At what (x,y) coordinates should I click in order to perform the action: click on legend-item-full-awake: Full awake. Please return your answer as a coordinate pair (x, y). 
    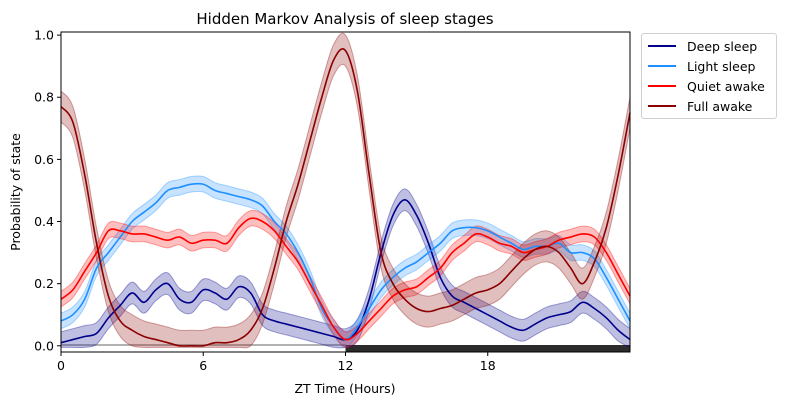
    Looking at the image, I should click on (697, 106).